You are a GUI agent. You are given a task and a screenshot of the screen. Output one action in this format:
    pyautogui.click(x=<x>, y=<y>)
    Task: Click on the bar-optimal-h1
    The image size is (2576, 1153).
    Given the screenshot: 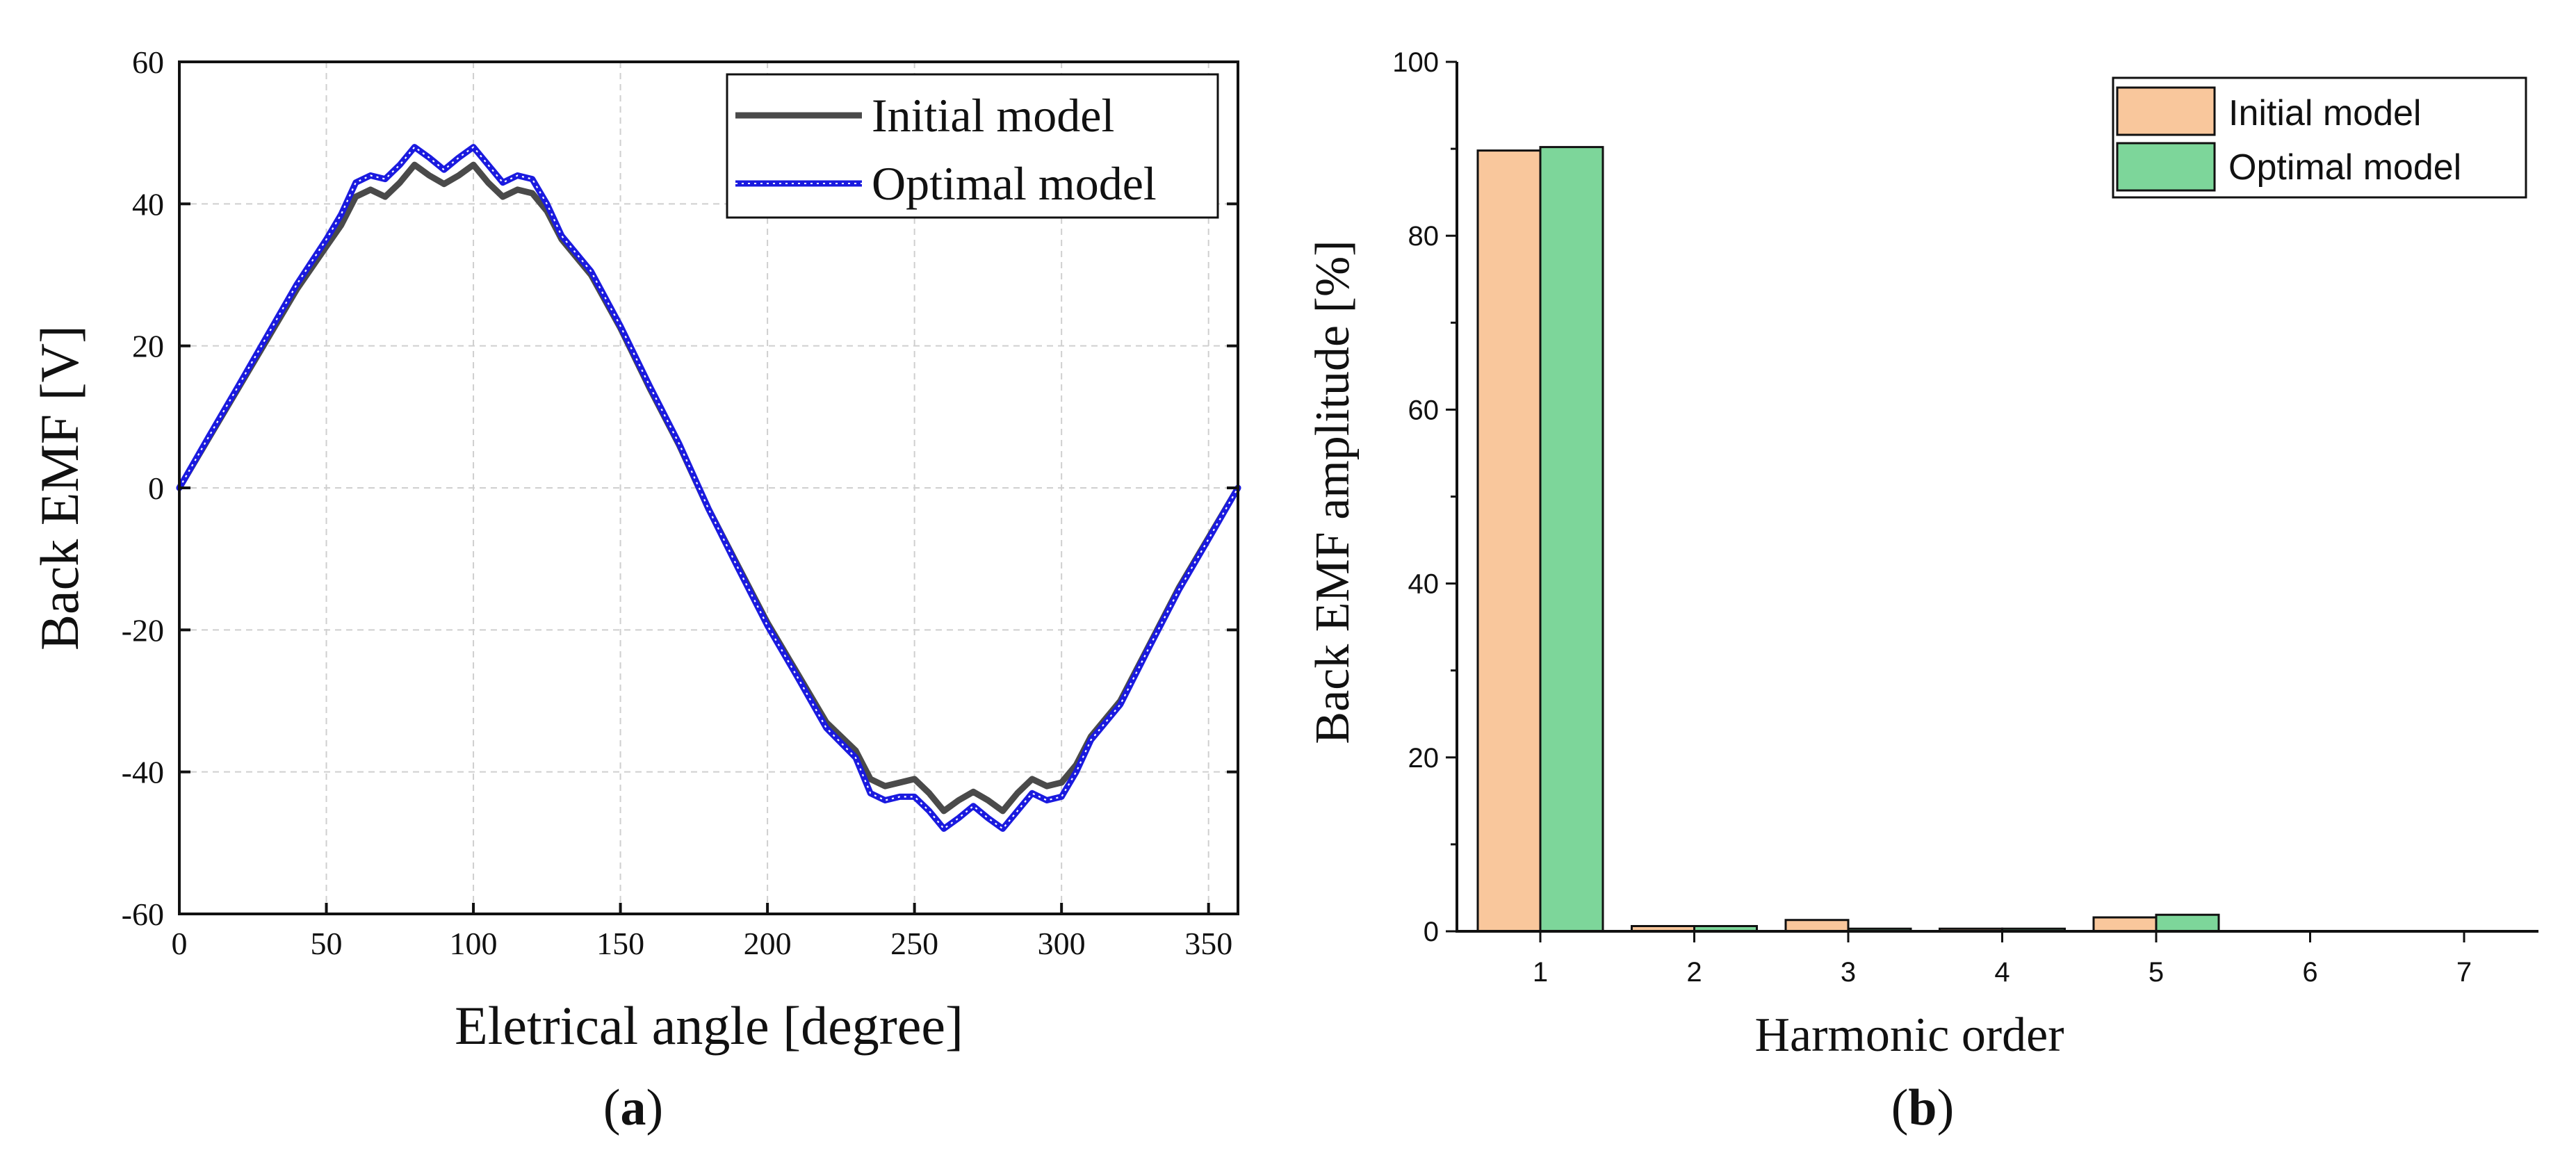 What is the action you would take?
    pyautogui.click(x=1571, y=539)
    